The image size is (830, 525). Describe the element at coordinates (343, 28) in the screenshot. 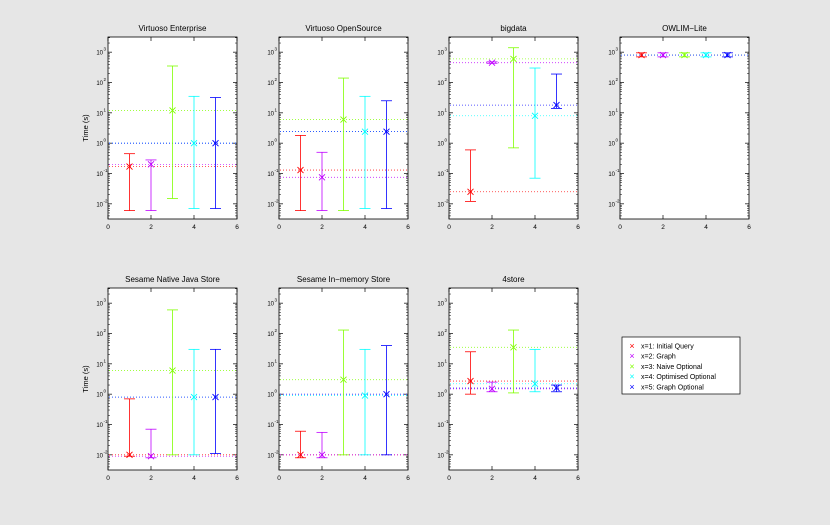

I see `subplot-title: Virtuoso OpenSource` at that location.